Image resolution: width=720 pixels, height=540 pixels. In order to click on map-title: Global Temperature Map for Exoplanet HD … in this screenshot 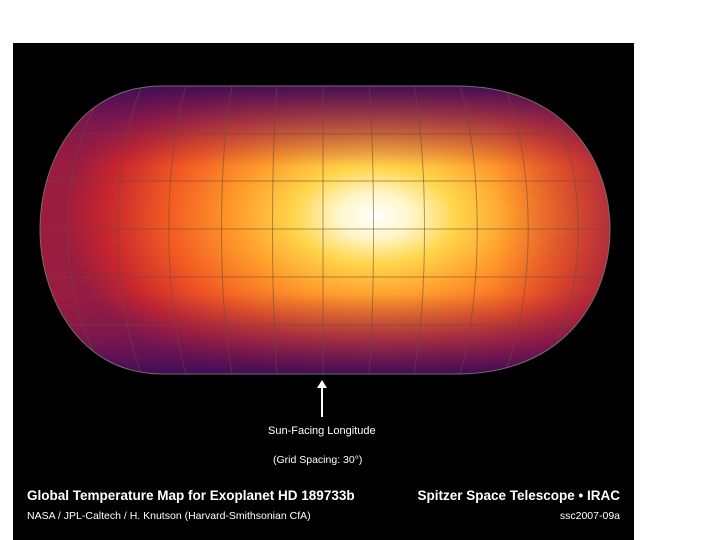, I will do `click(191, 495)`.